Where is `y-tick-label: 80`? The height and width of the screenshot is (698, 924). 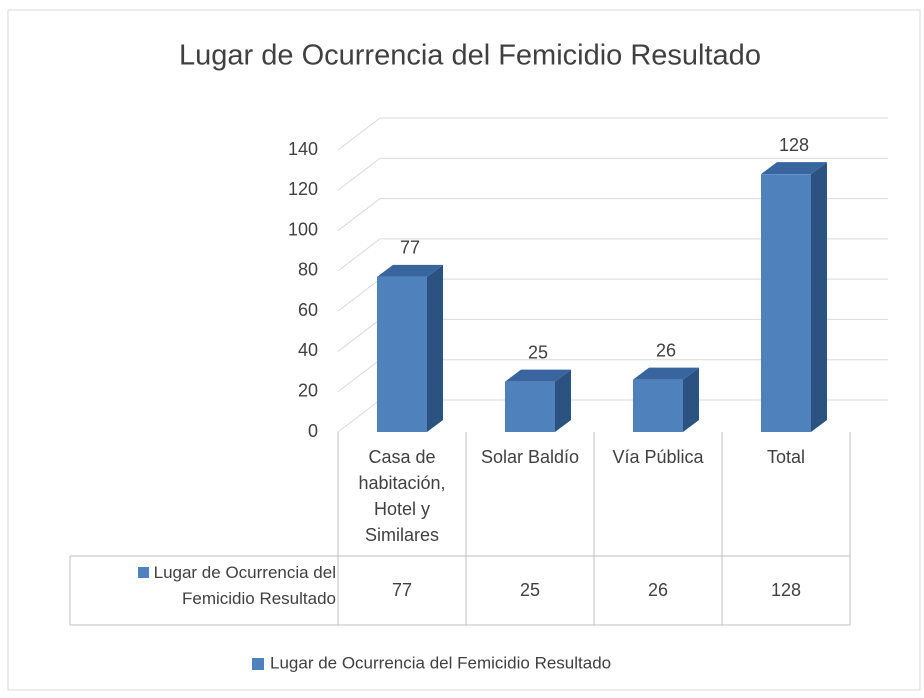
y-tick-label: 80 is located at coordinates (308, 270).